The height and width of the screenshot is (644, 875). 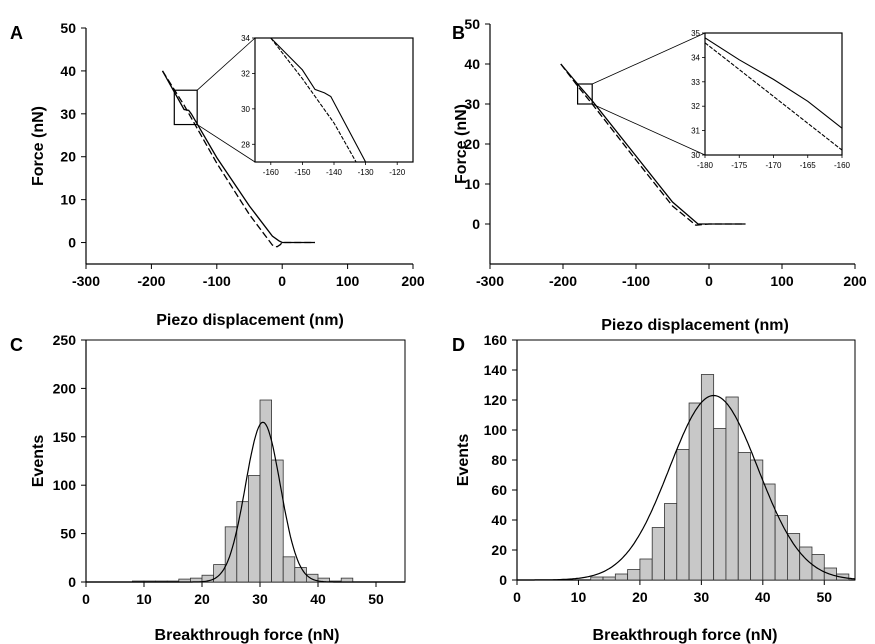 What do you see at coordinates (496, 400) in the screenshot?
I see `y-tick-label: 120` at bounding box center [496, 400].